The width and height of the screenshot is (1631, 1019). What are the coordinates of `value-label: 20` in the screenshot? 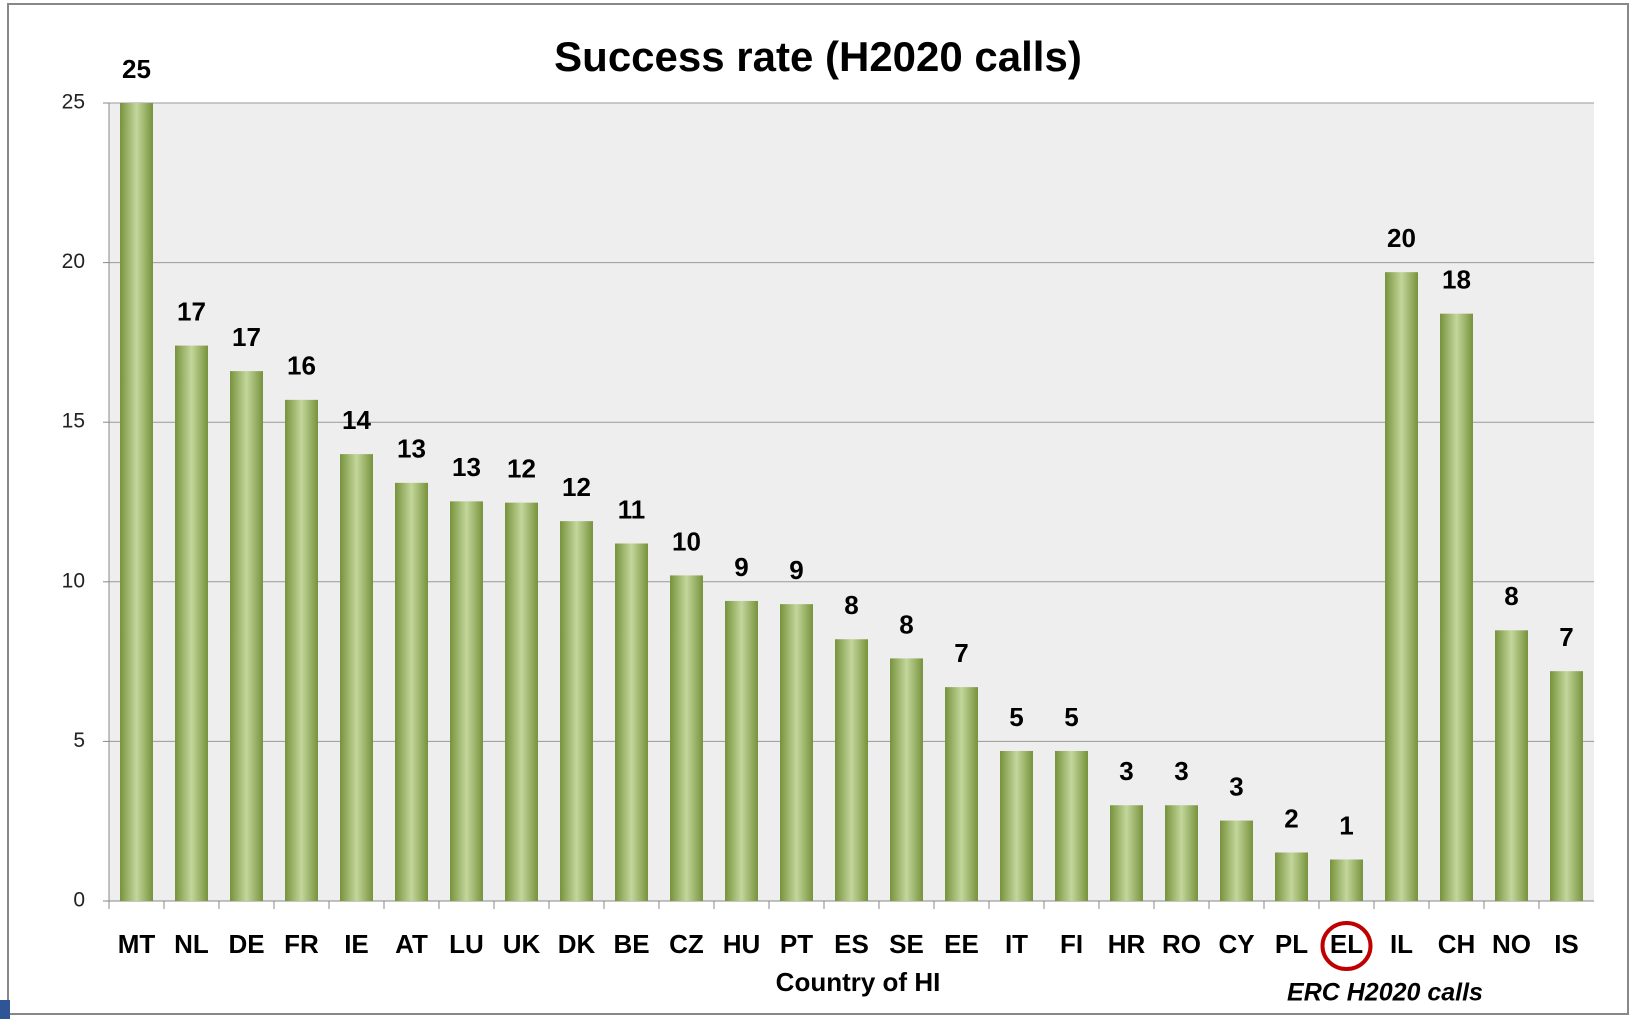 It's located at (1401, 238).